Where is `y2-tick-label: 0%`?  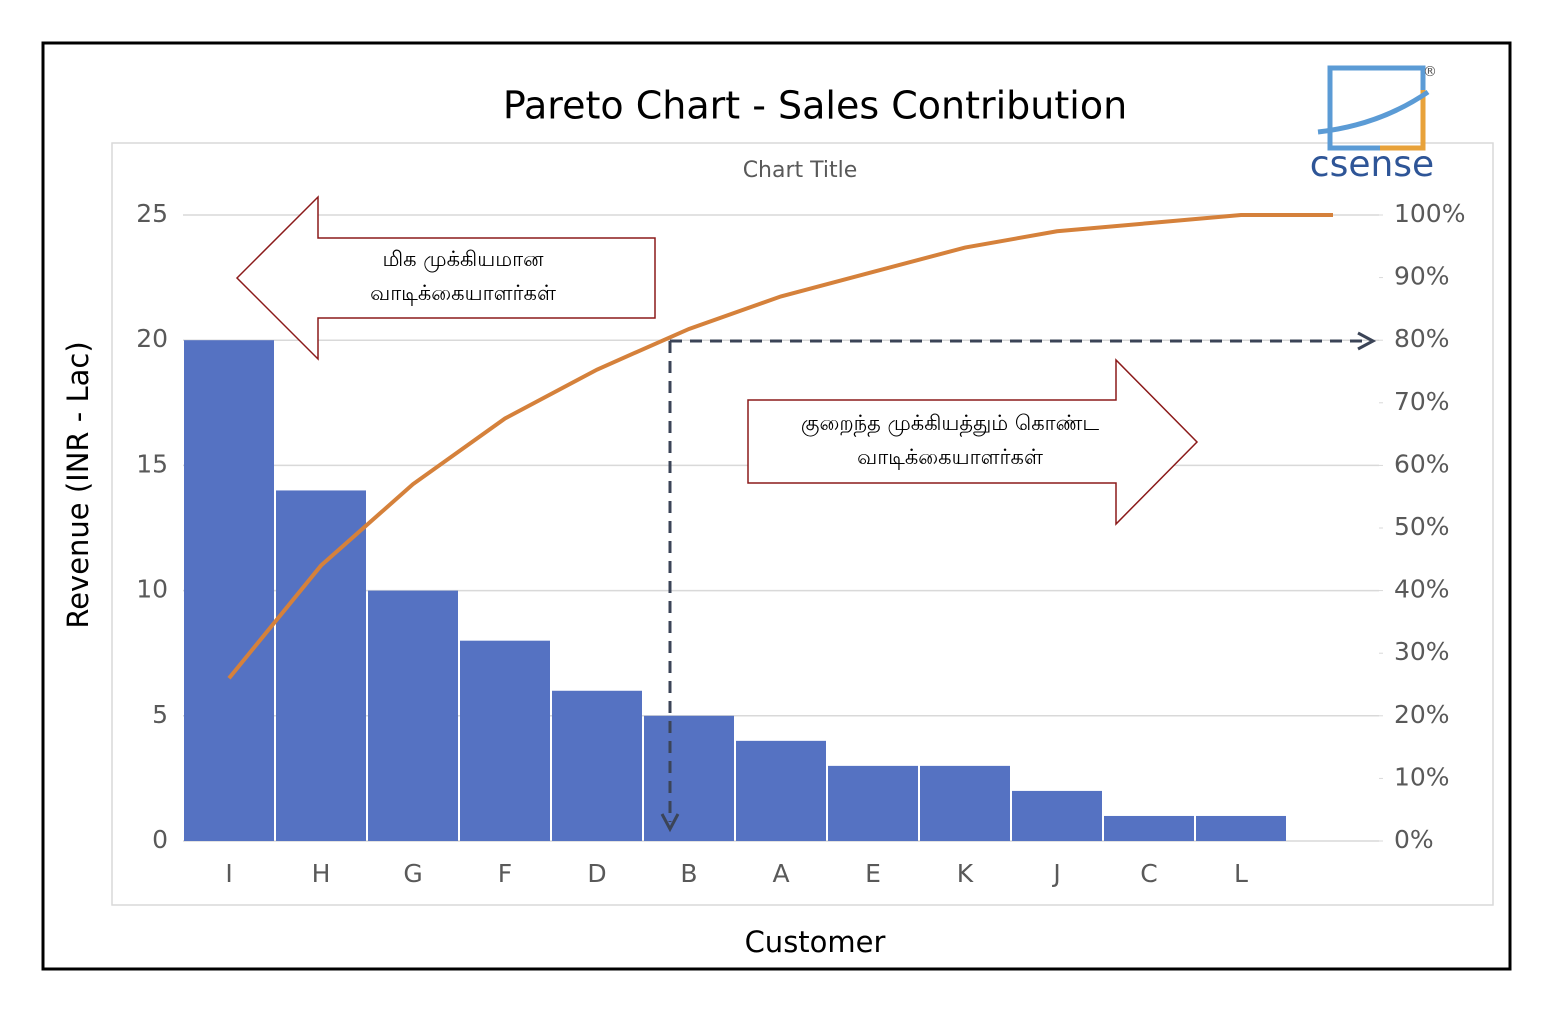
y2-tick-label: 0% is located at coordinates (1414, 839).